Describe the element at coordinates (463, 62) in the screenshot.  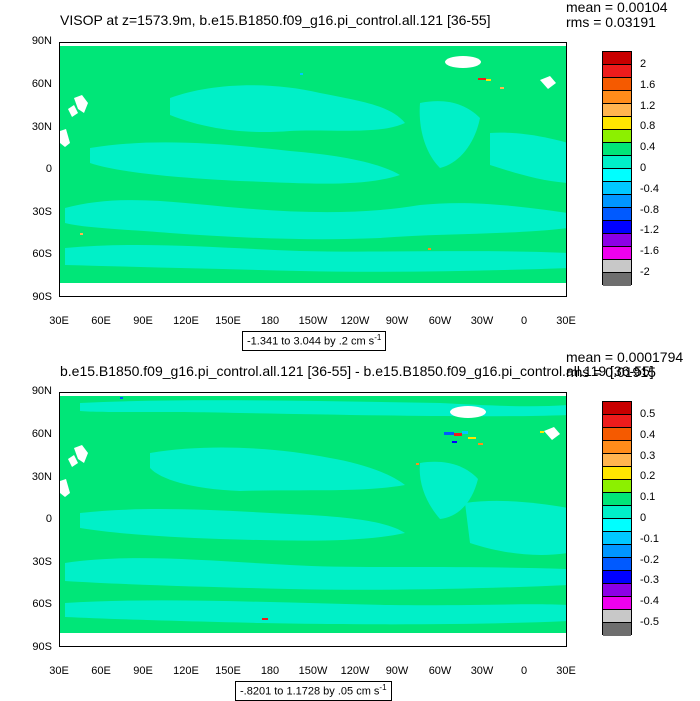
I see `greenland-patch` at that location.